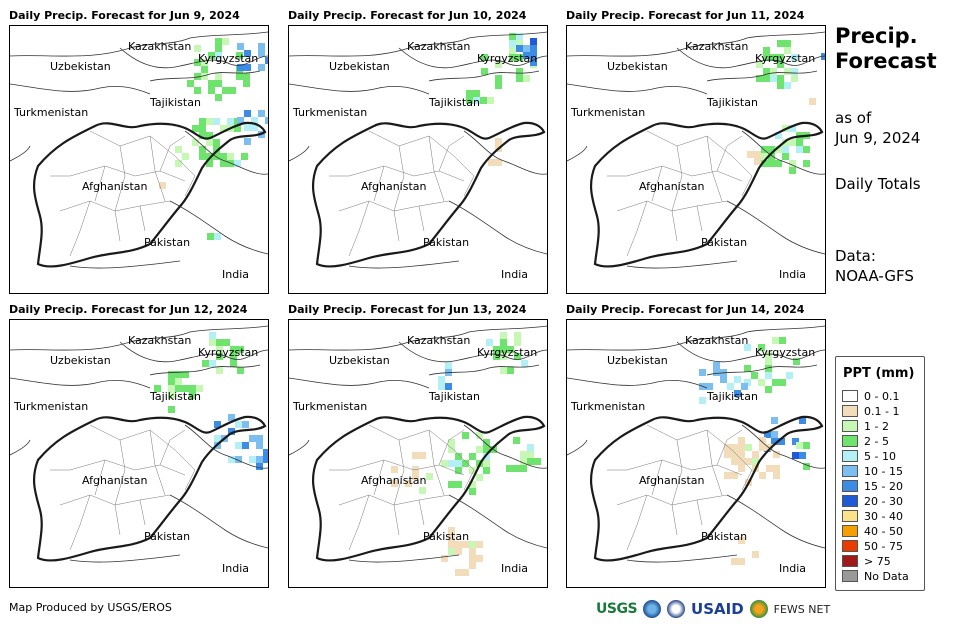 The width and height of the screenshot is (970, 624). I want to click on data-source: Data: NOAA-GFS, so click(874, 266).